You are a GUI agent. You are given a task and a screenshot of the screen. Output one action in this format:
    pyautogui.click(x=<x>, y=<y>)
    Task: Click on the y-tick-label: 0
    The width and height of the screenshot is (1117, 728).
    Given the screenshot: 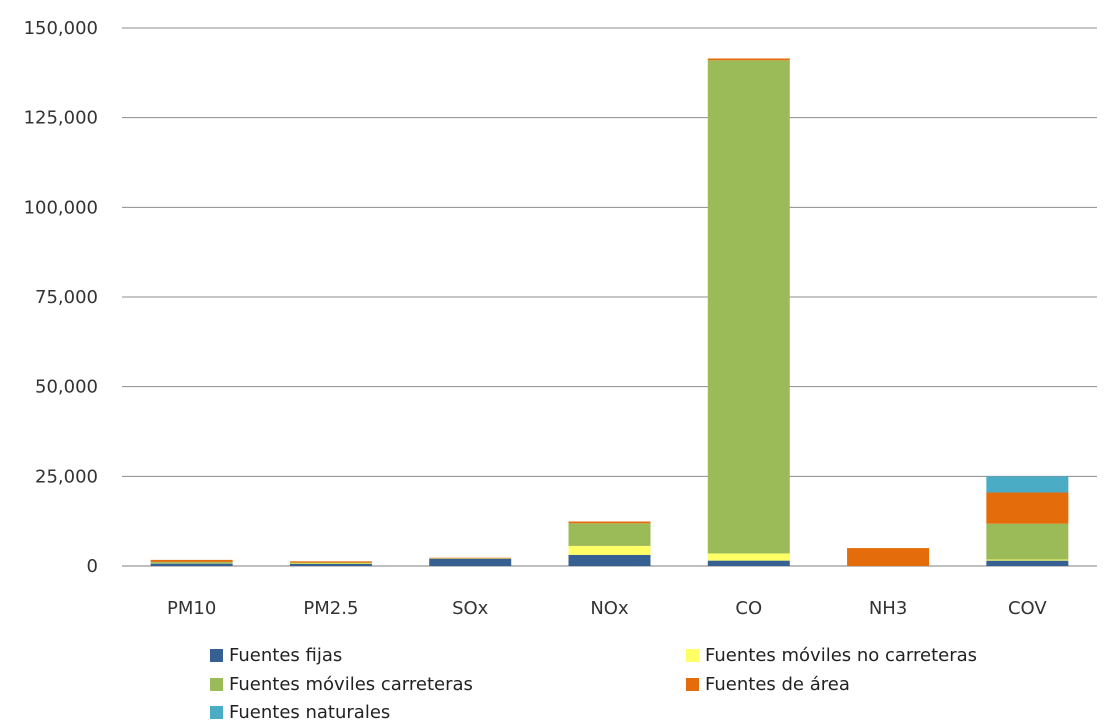 What is the action you would take?
    pyautogui.click(x=92, y=566)
    